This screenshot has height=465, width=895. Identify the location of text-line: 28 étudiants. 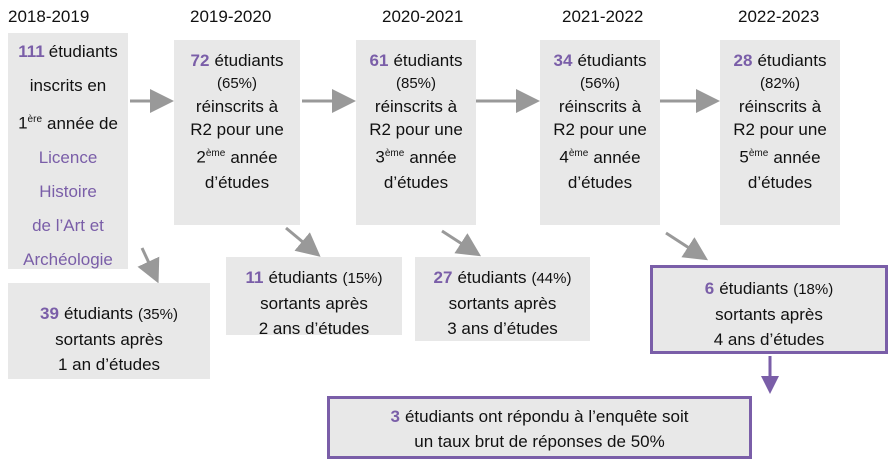
(780, 61).